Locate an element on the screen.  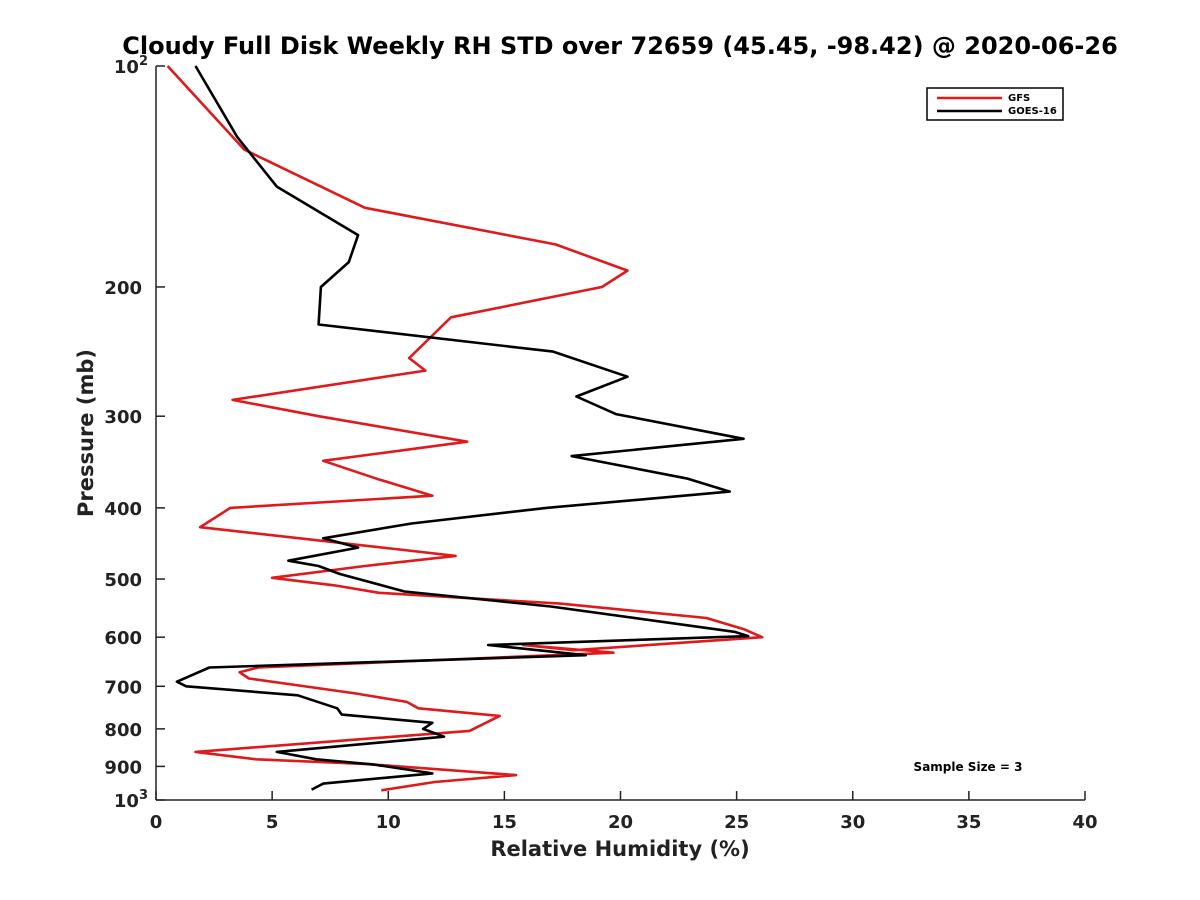
x-tick-label: 40 is located at coordinates (1084, 822).